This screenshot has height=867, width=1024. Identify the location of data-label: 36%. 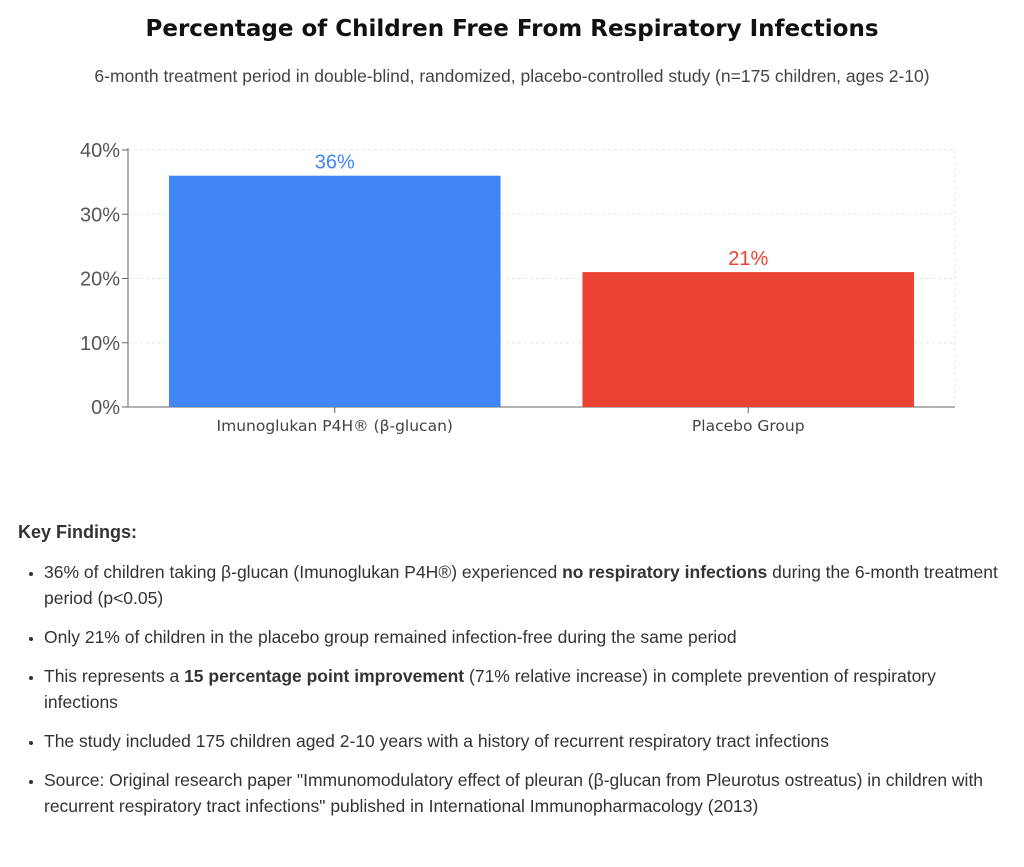
(335, 163).